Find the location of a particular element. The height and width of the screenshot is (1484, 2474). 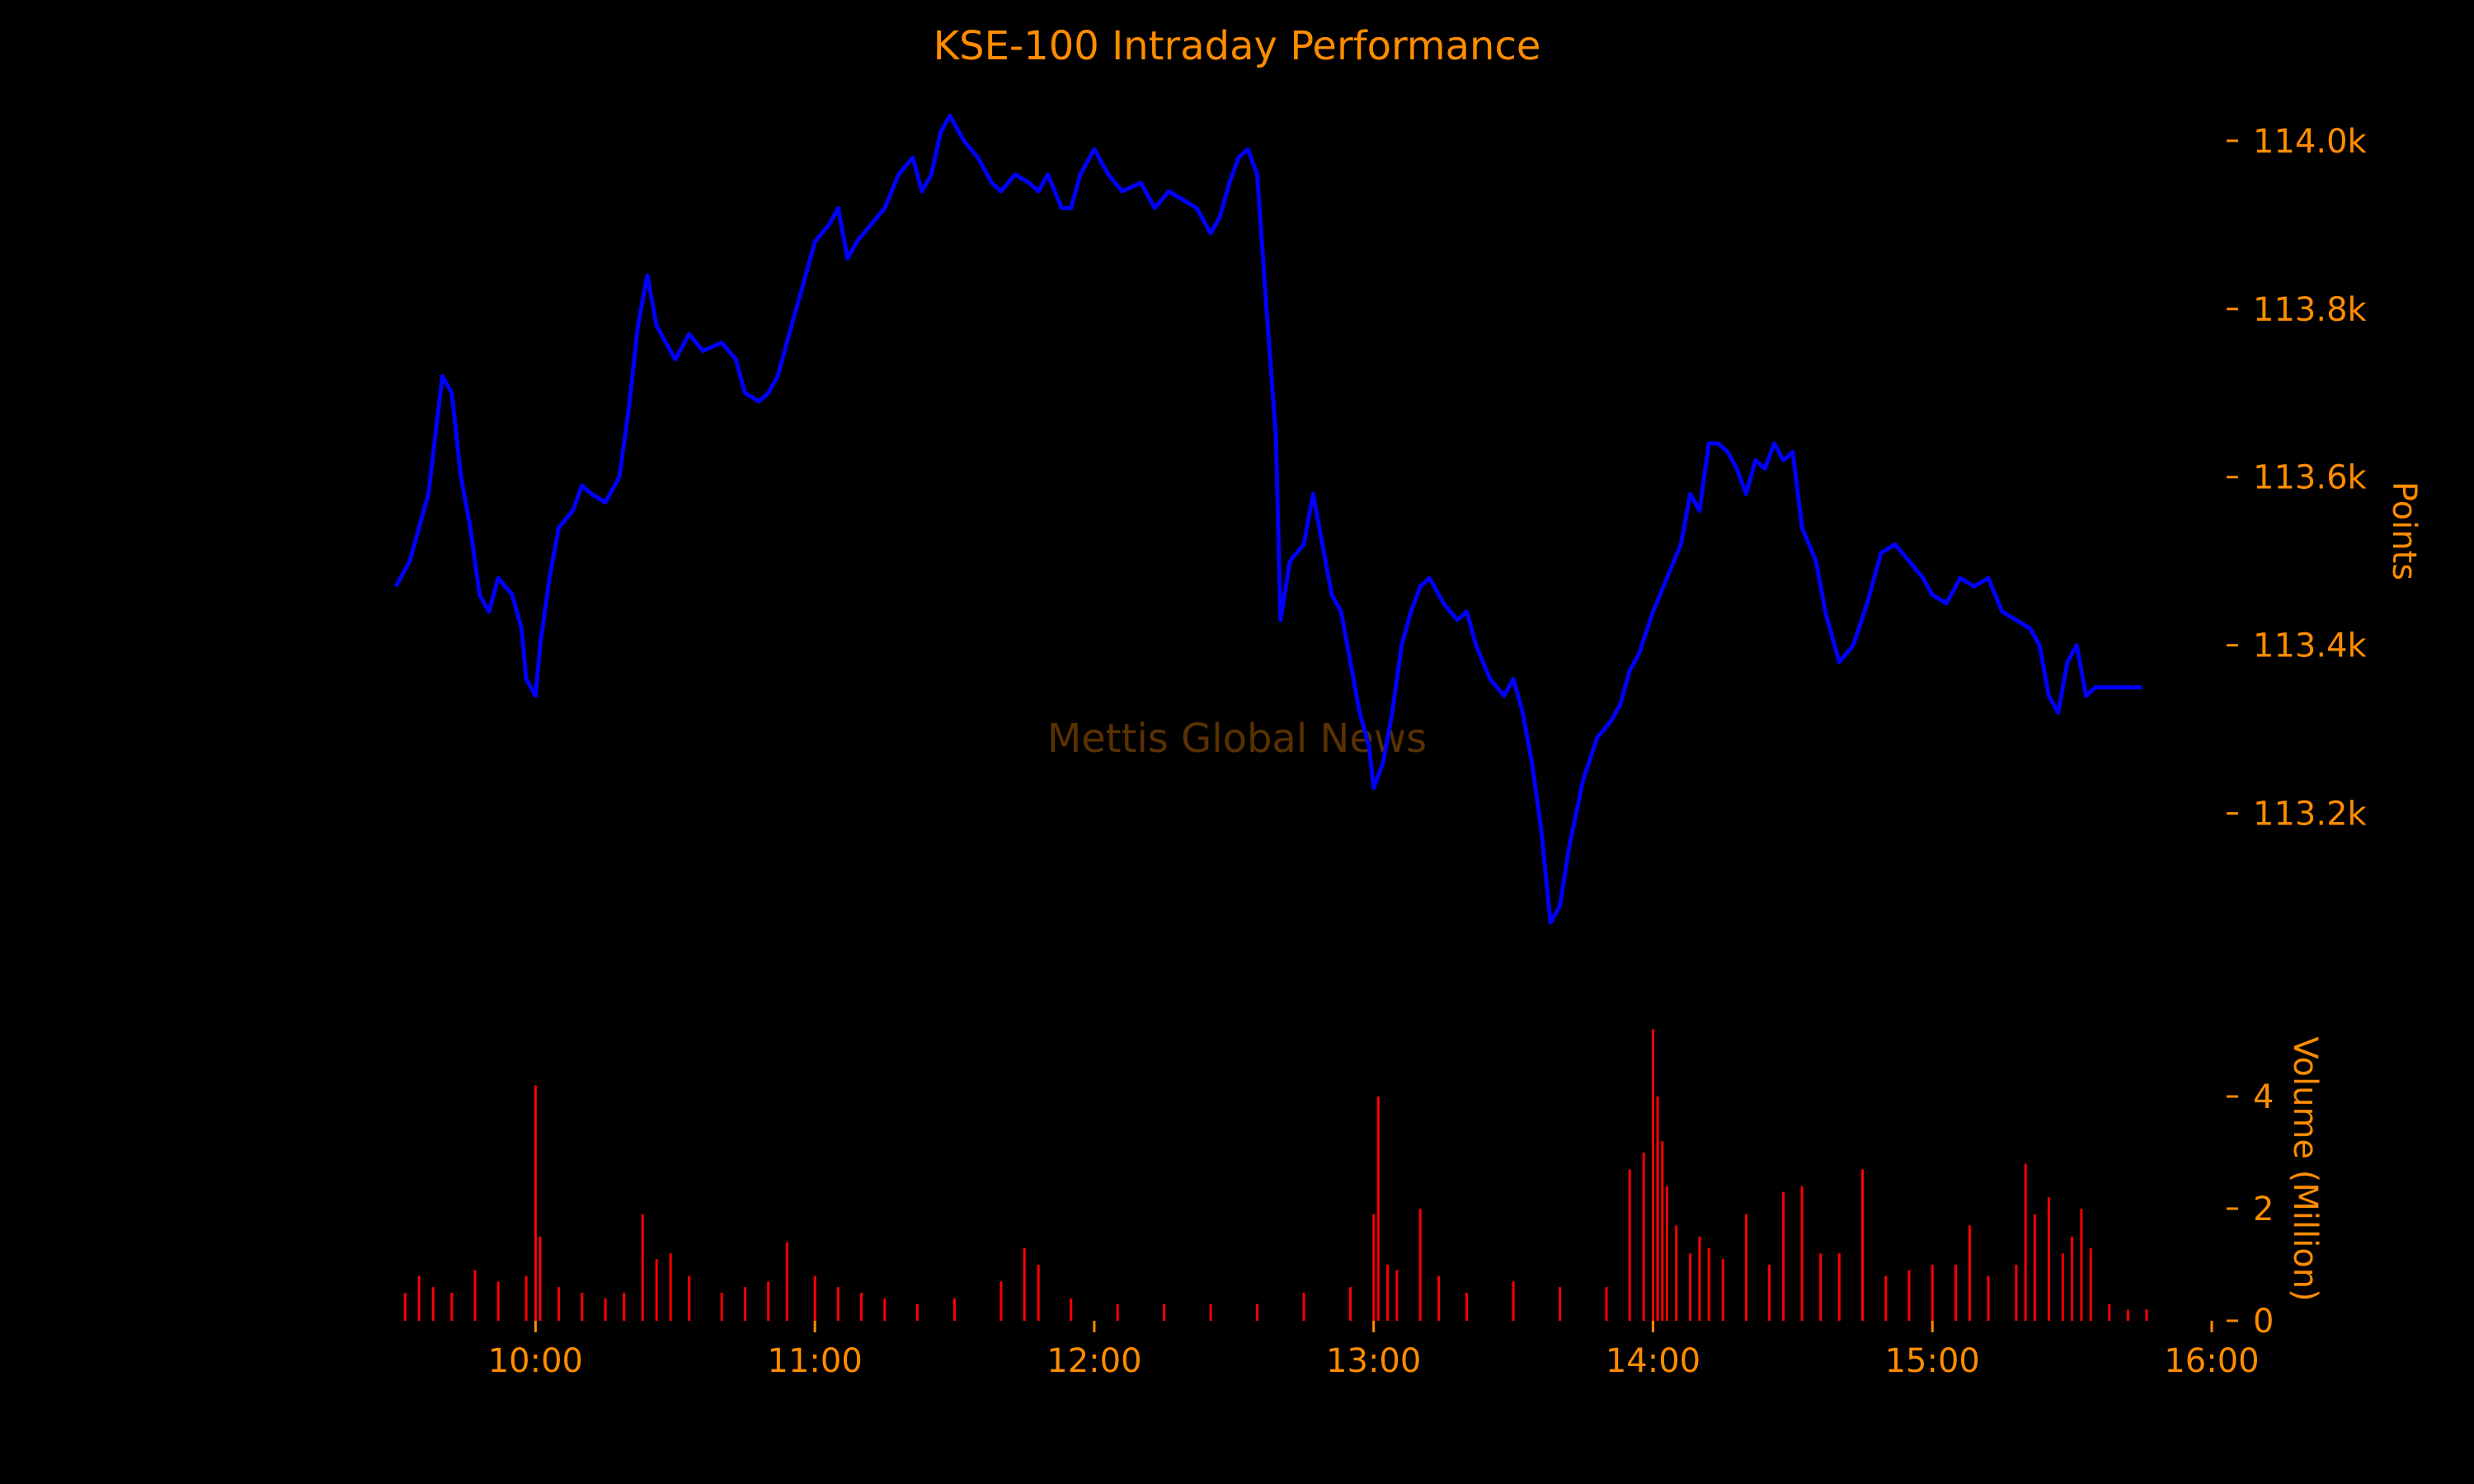

price-y-tick-label: 113.8k is located at coordinates (2310, 310).